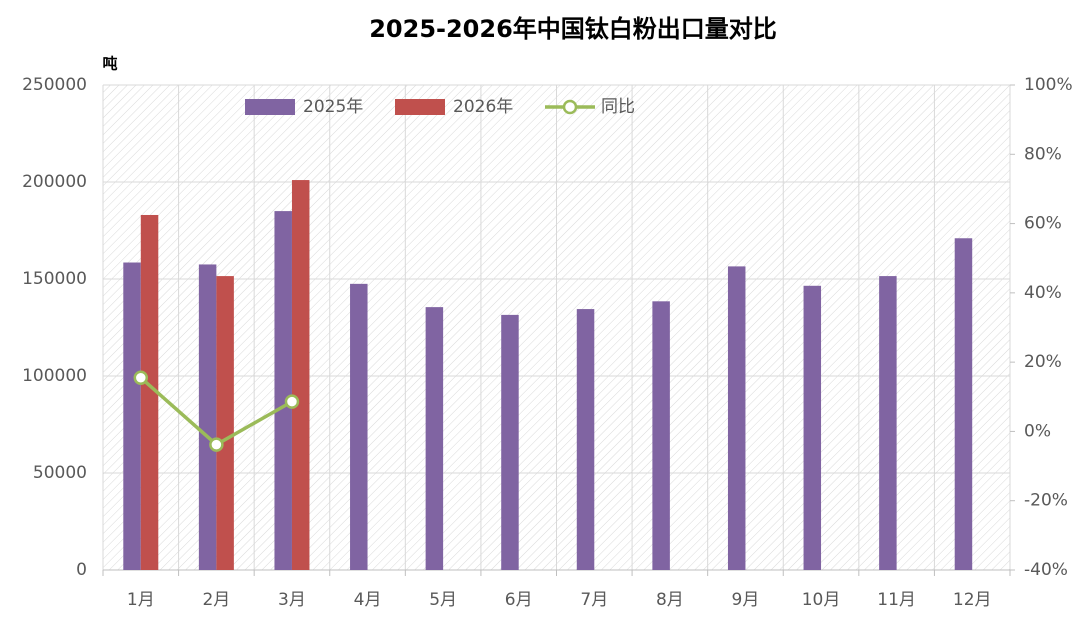 The width and height of the screenshot is (1081, 642). What do you see at coordinates (594, 600) in the screenshot?
I see `x-tick-label: 7月` at bounding box center [594, 600].